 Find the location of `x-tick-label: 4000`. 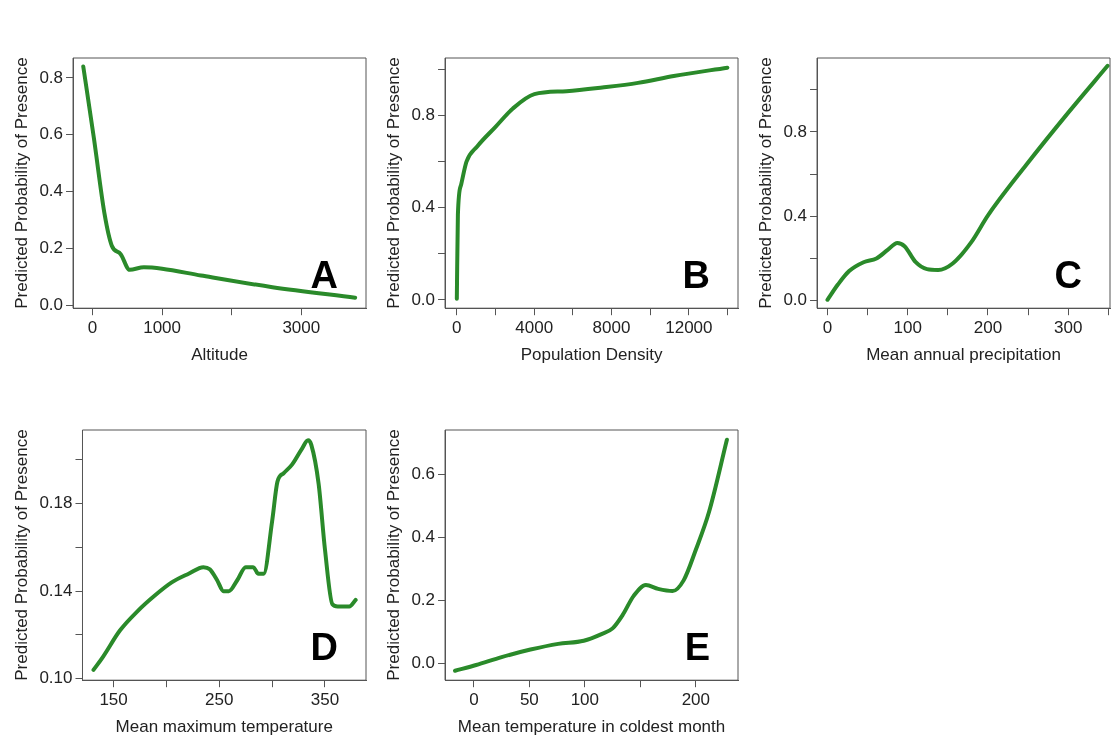

x-tick-label: 4000 is located at coordinates (534, 328).